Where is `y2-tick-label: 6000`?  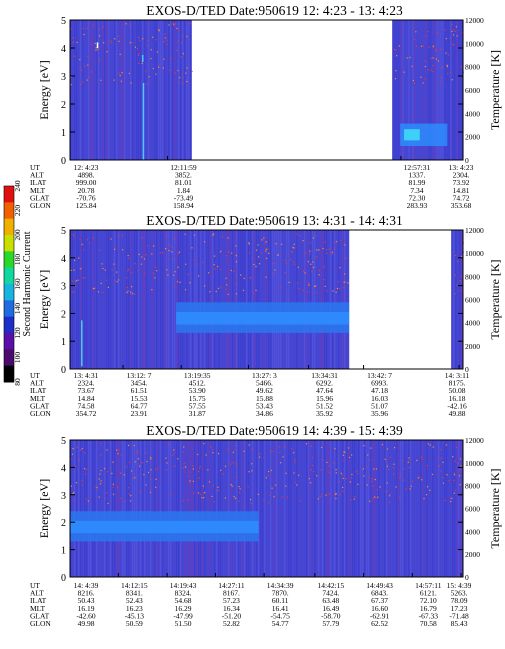
y2-tick-label: 6000 is located at coordinates (472, 300).